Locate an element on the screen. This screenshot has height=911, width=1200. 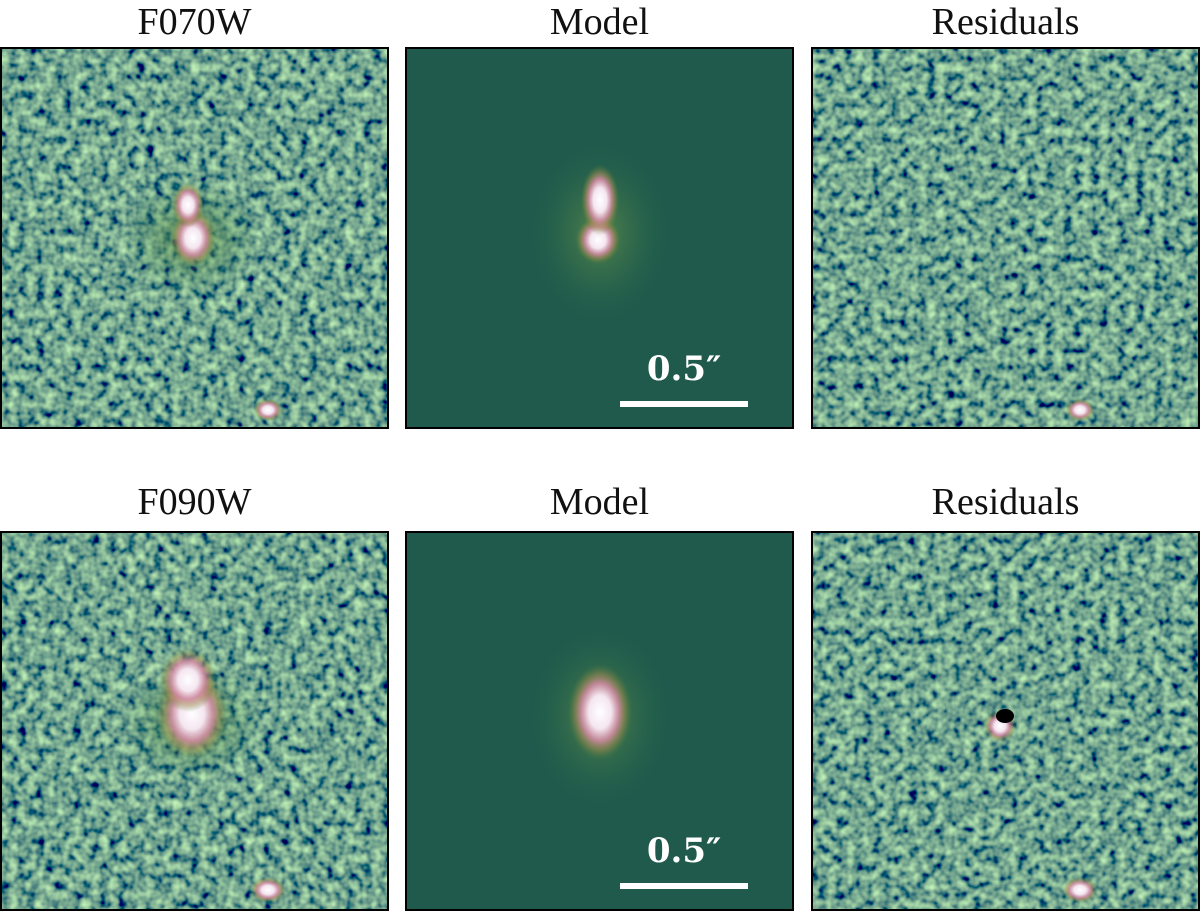
noise-background is located at coordinates (1005, 238).